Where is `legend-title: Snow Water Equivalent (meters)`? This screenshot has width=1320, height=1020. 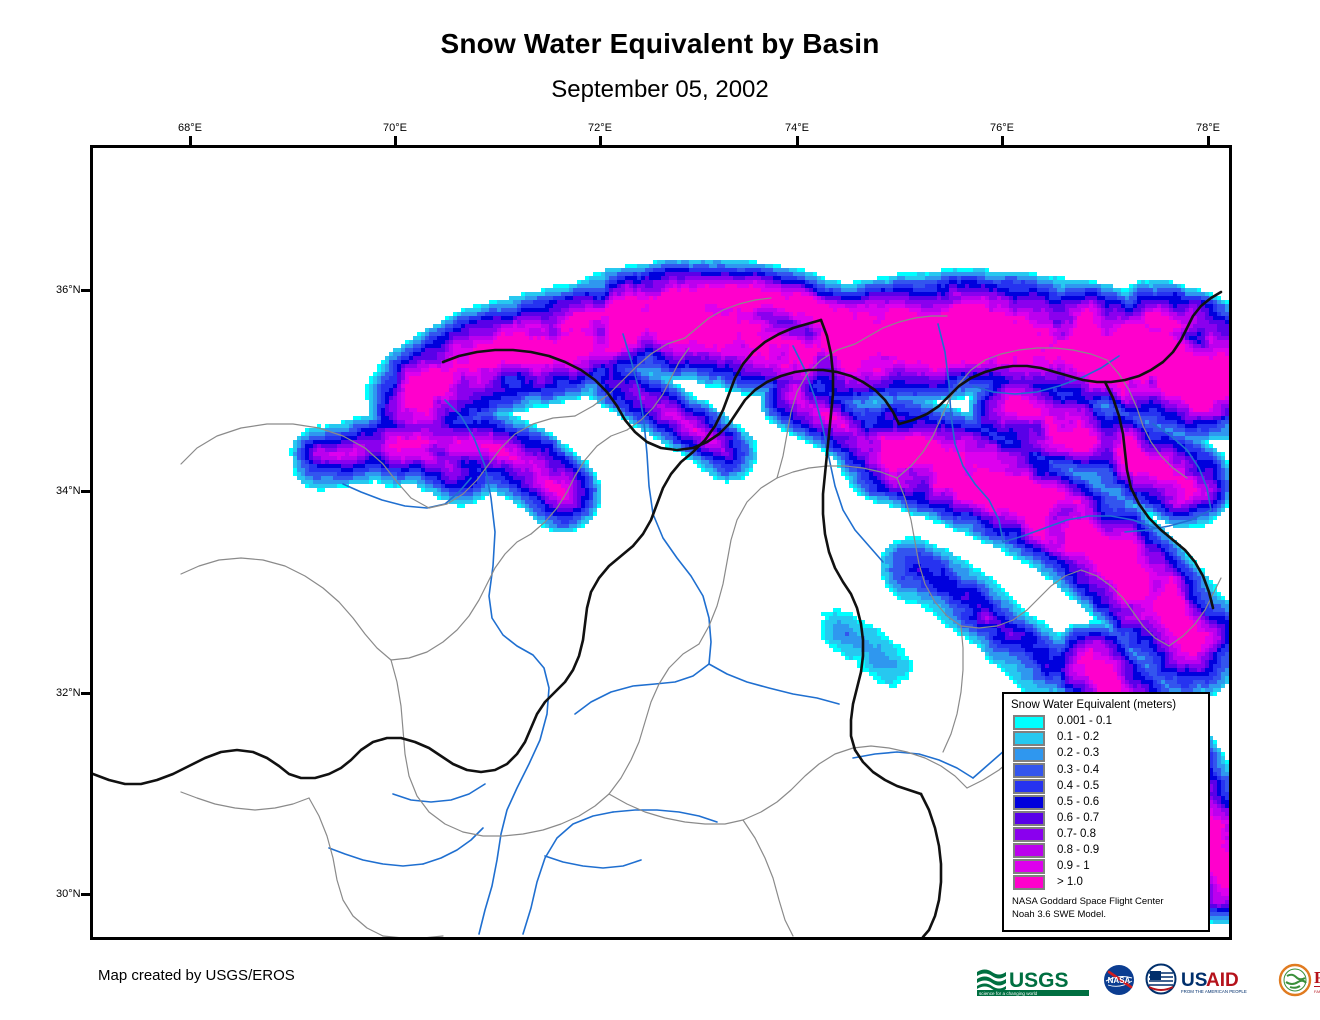 legend-title: Snow Water Equivalent (meters) is located at coordinates (1094, 705).